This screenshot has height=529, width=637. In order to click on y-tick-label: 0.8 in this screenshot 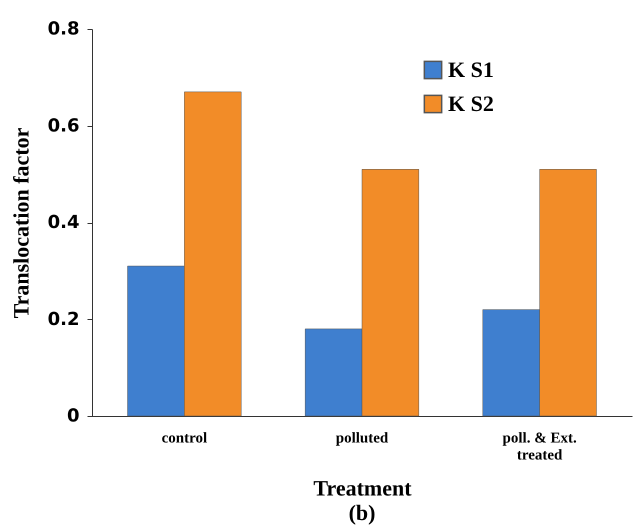, I will do `click(64, 29)`.